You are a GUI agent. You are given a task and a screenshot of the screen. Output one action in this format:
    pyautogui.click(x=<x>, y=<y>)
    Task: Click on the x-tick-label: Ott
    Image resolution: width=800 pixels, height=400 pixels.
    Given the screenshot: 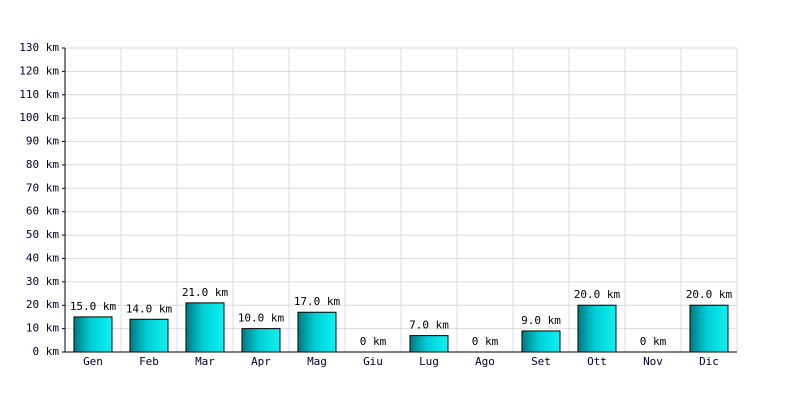 What is the action you would take?
    pyautogui.click(x=597, y=361)
    